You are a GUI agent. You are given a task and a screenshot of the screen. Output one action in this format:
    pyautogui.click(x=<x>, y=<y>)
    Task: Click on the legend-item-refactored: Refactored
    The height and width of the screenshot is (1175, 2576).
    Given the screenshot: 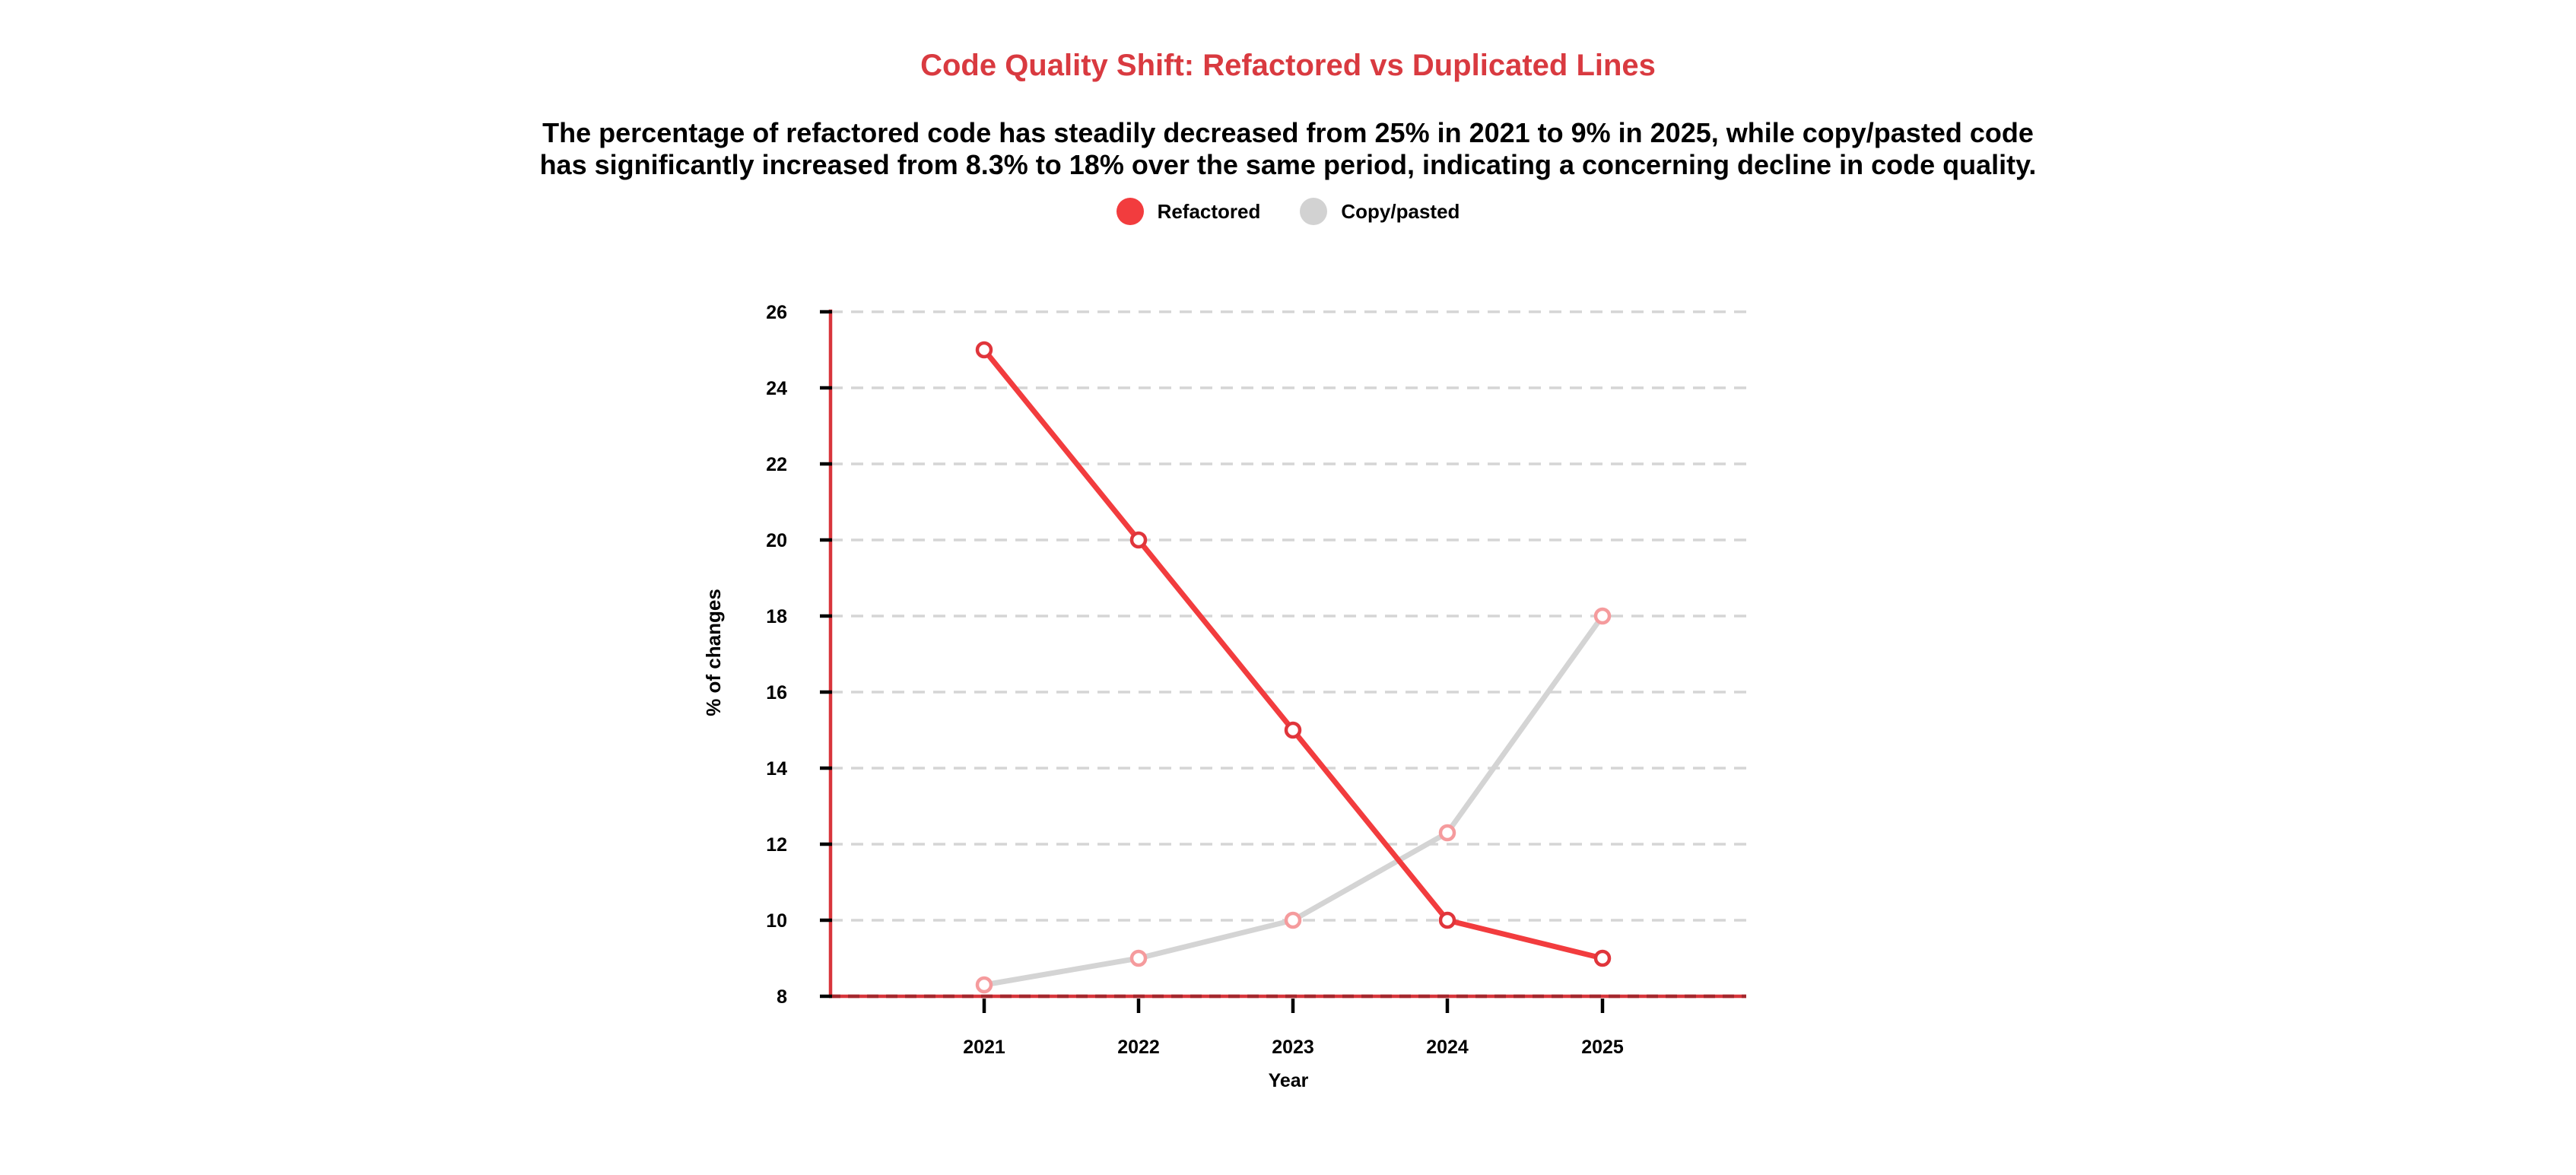 What is the action you would take?
    pyautogui.click(x=1188, y=211)
    